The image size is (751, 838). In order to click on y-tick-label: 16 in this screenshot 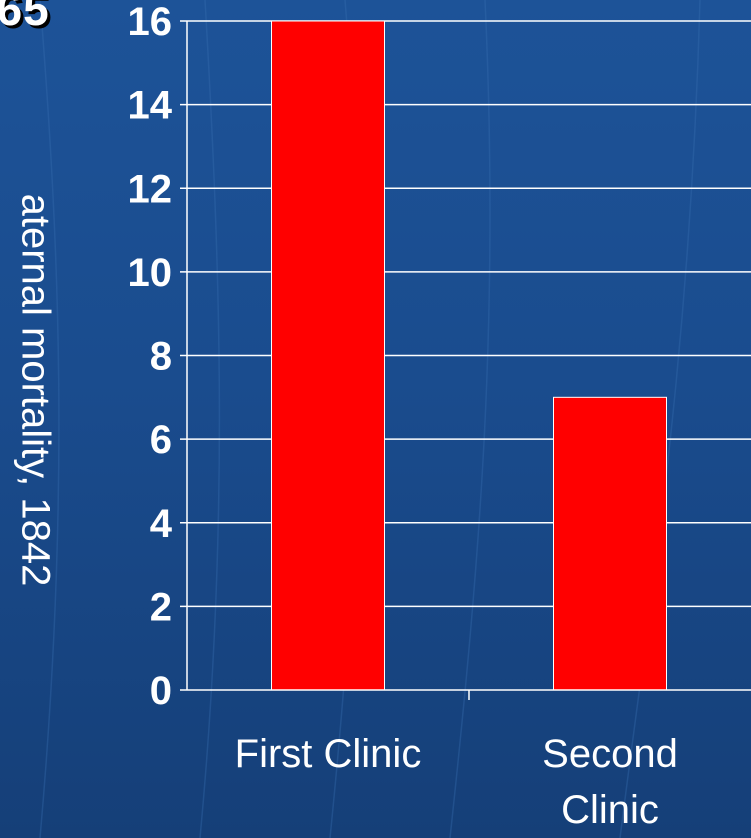, I will do `click(150, 22)`.